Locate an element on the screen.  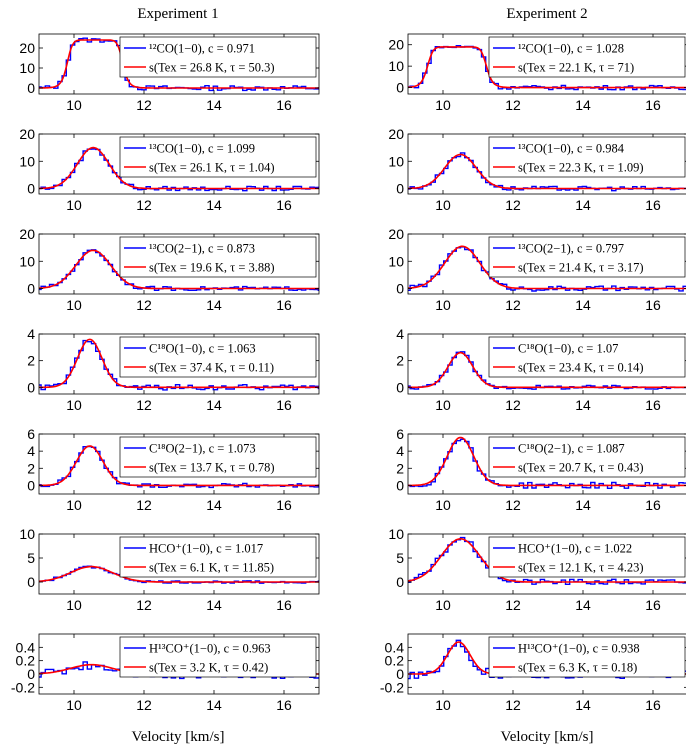
panel-c2-r5-x-tick-label: 10 is located at coordinates (443, 505).